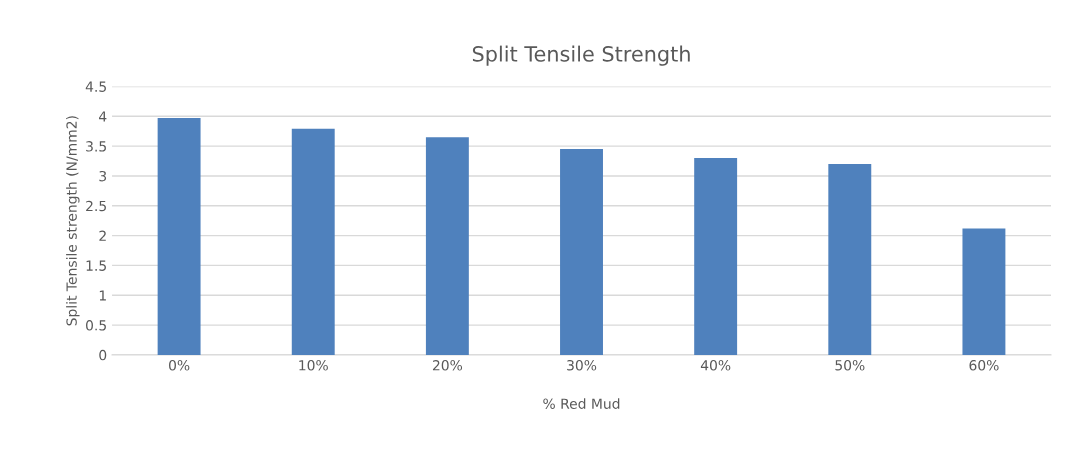 This screenshot has width=1067, height=455. Describe the element at coordinates (313, 365) in the screenshot. I see `x-tick-label: 10%` at that location.